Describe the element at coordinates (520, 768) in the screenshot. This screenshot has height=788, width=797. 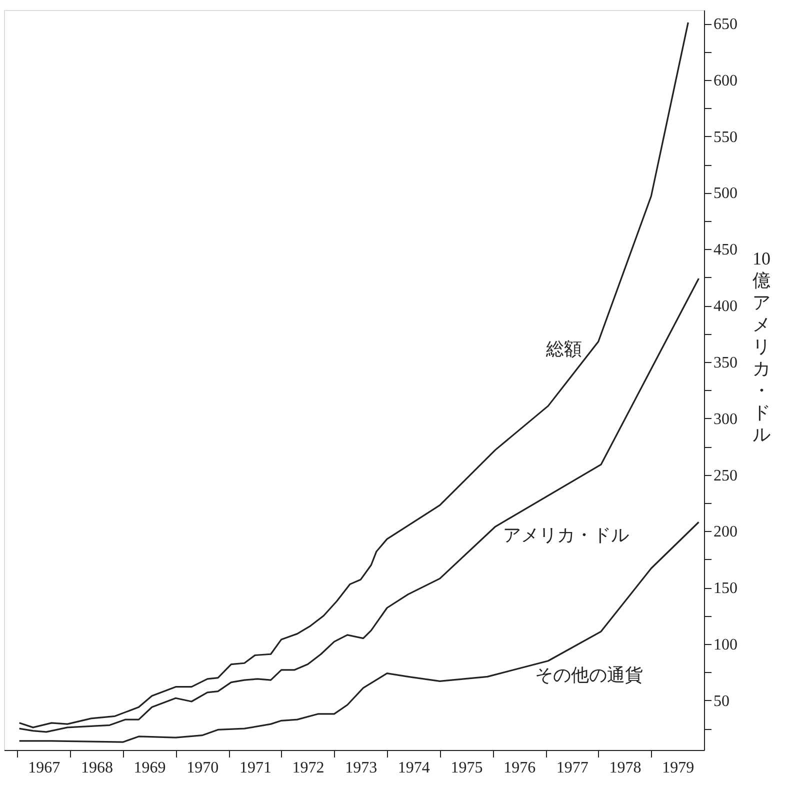
I see `x-tick-label: 1976` at that location.